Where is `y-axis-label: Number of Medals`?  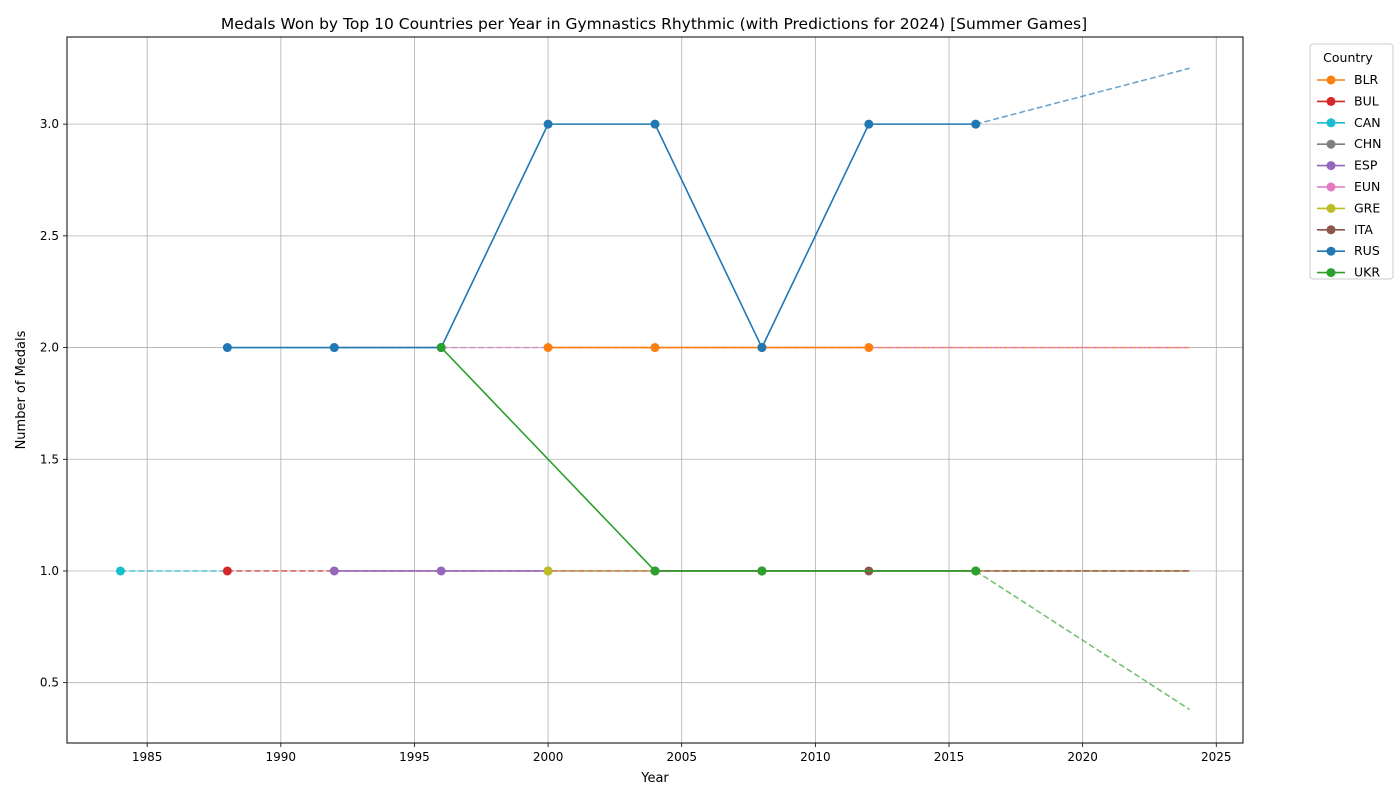
y-axis-label: Number of Medals is located at coordinates (21, 389).